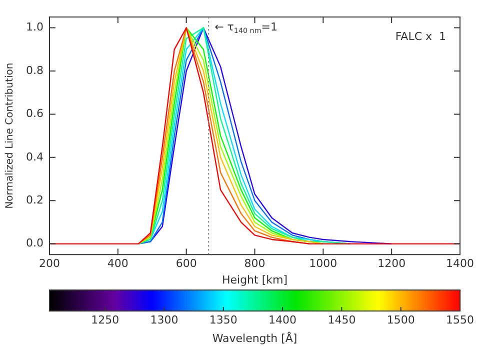 The image size is (485, 346). I want to click on color-bar-label: 1450, so click(342, 319).